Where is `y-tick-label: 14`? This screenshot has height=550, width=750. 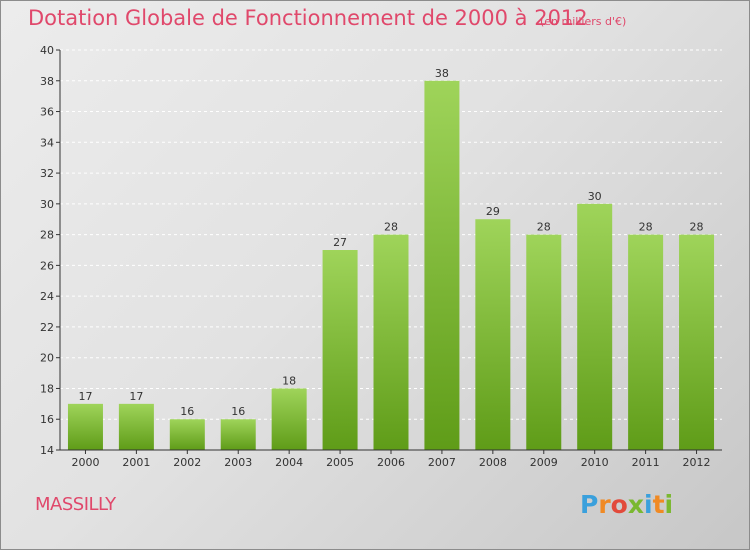
y-tick-label: 14 is located at coordinates (47, 450).